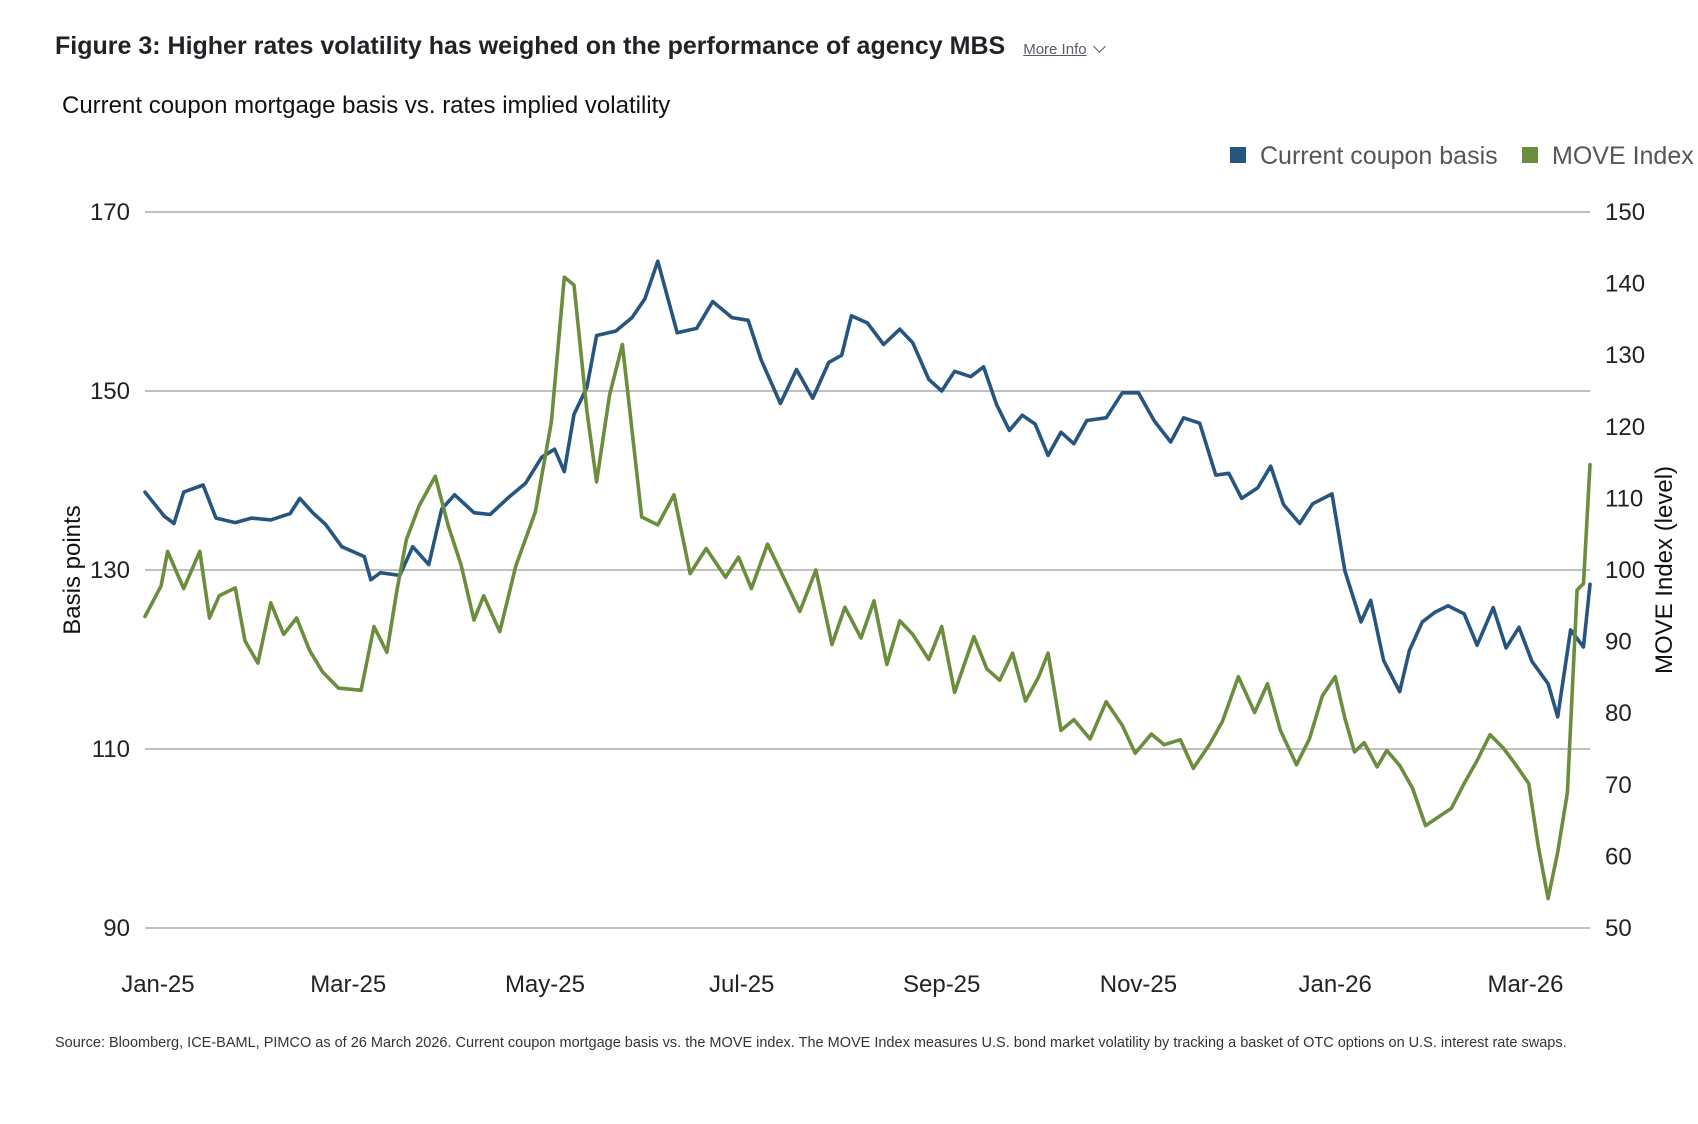  I want to click on y-right-tick-label: 110, so click(1624, 498).